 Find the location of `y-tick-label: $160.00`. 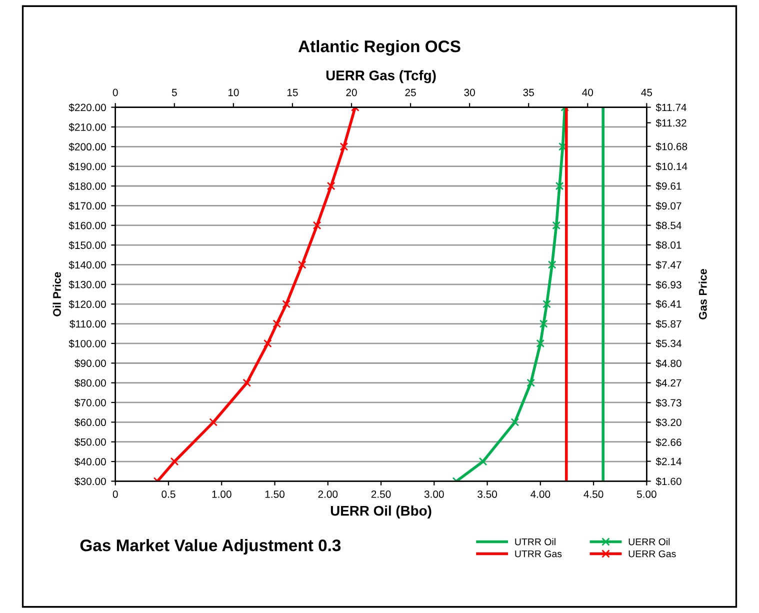

y-tick-label: $160.00 is located at coordinates (87, 225).